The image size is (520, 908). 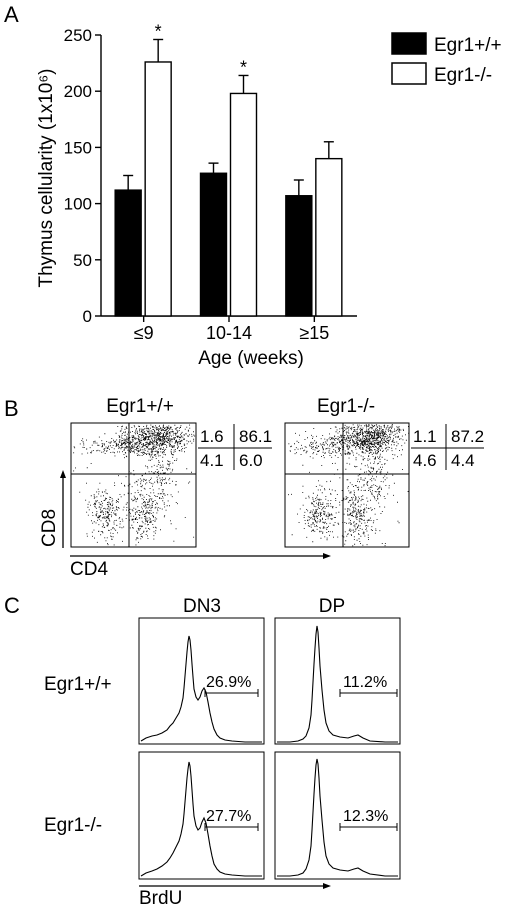 What do you see at coordinates (365, 682) in the screenshot?
I see `gate-label-dp-wt: 11.2%` at bounding box center [365, 682].